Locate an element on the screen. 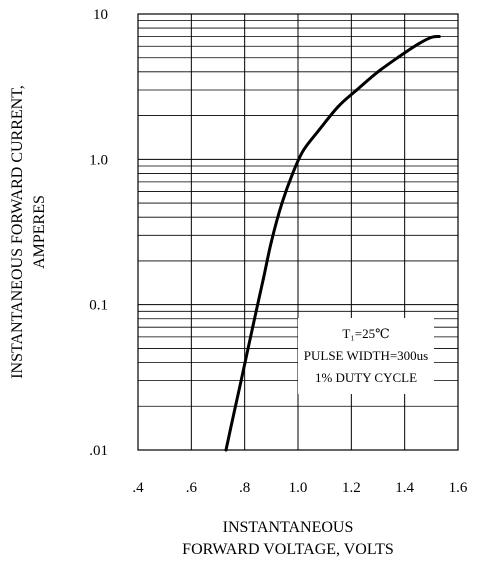 The image size is (486, 565). x-axis-title-line: FORWARD VOLTAGE, VOLTS is located at coordinates (288, 549).